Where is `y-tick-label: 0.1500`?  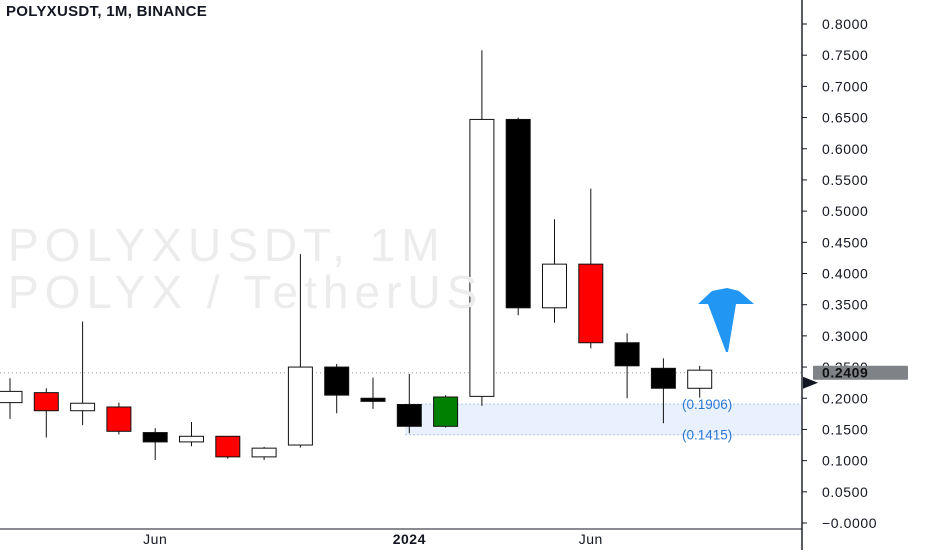 y-tick-label: 0.1500 is located at coordinates (845, 429).